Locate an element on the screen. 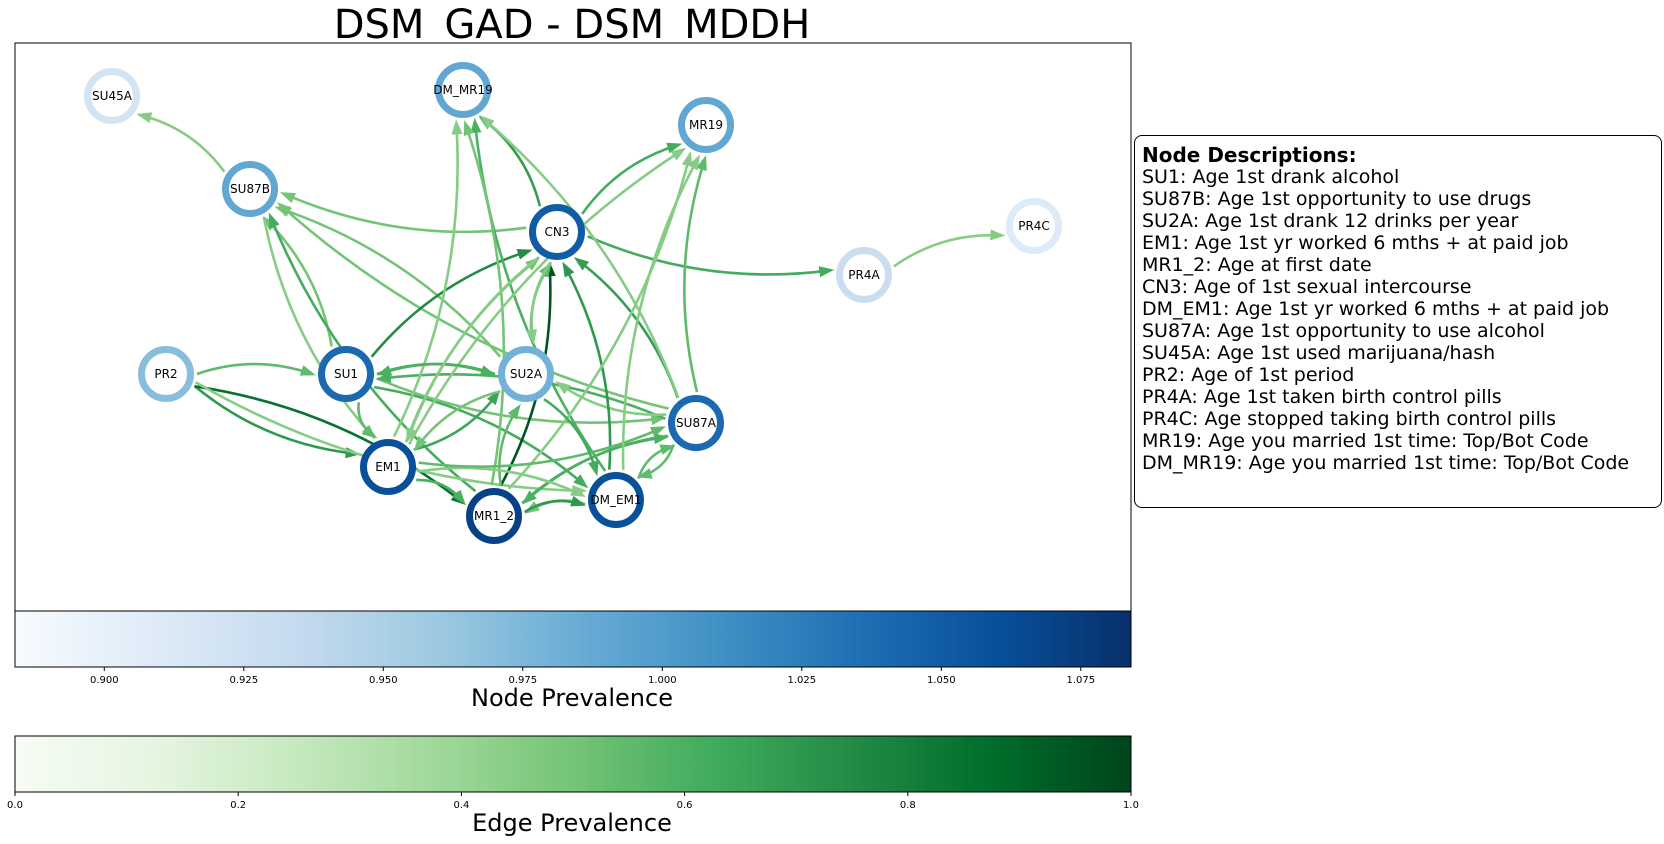 The image size is (1664, 844). node-label: SU2A is located at coordinates (526, 374).